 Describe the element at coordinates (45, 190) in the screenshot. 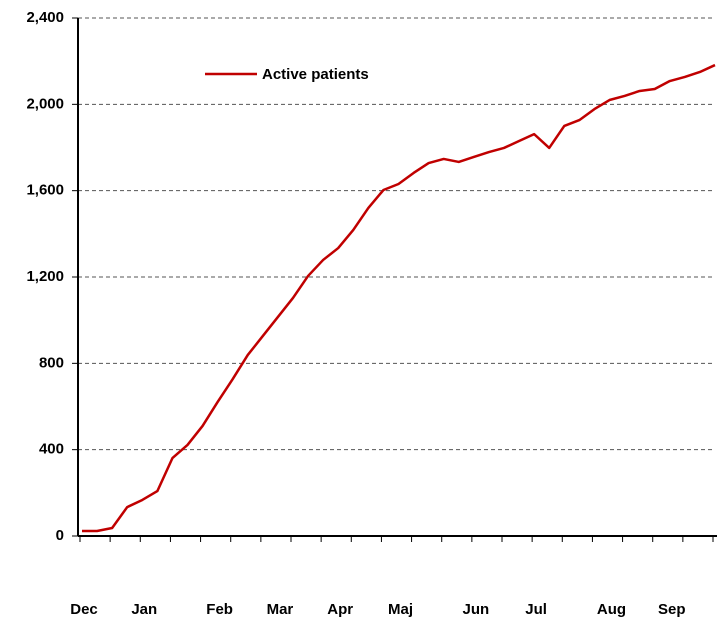

I see `y-tick-label: 1,600` at that location.